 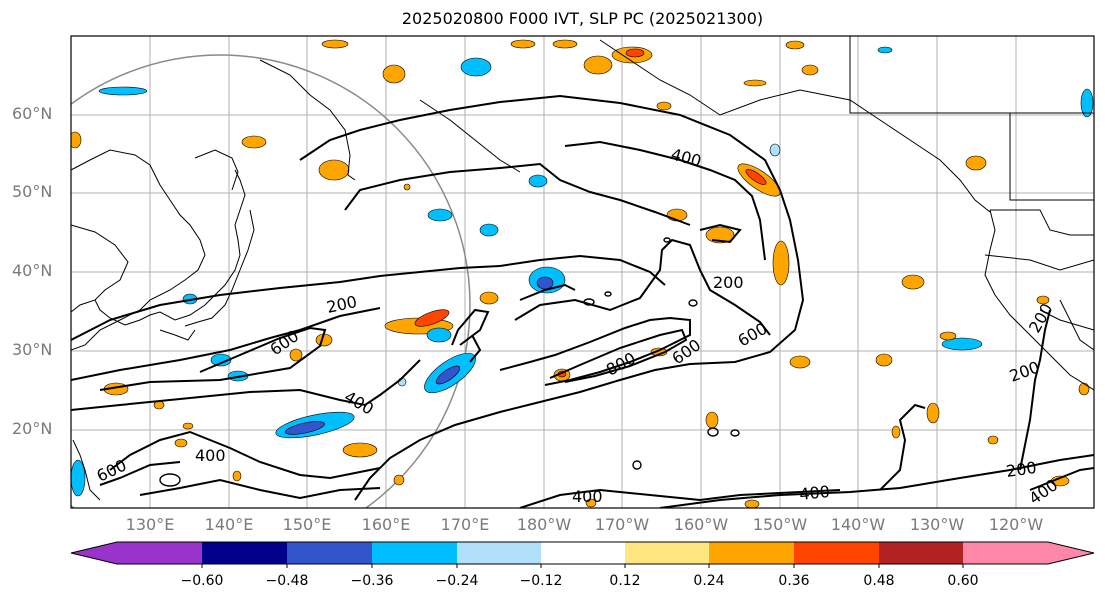 What do you see at coordinates (1016, 524) in the screenshot?
I see `lon-label: 120°W` at bounding box center [1016, 524].